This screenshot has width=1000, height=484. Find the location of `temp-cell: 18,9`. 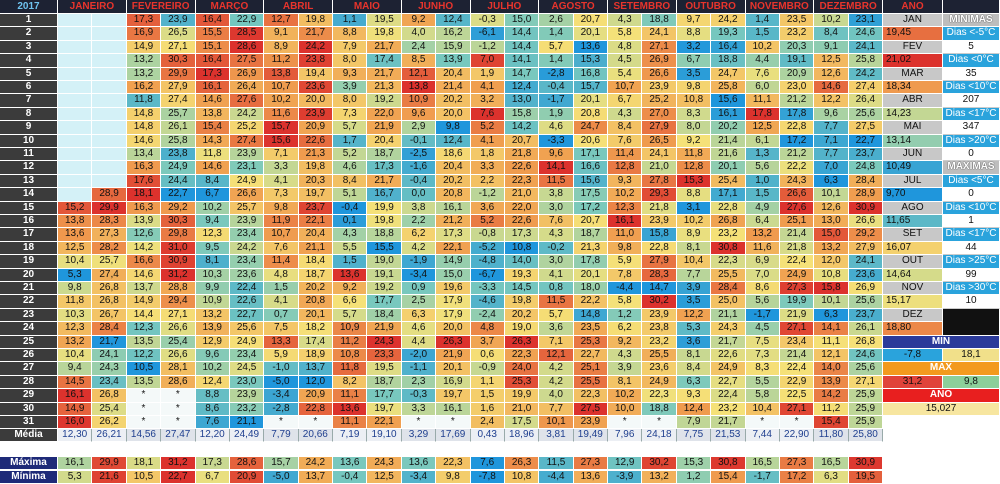

temp-cell: 18,9 is located at coordinates (315, 356).